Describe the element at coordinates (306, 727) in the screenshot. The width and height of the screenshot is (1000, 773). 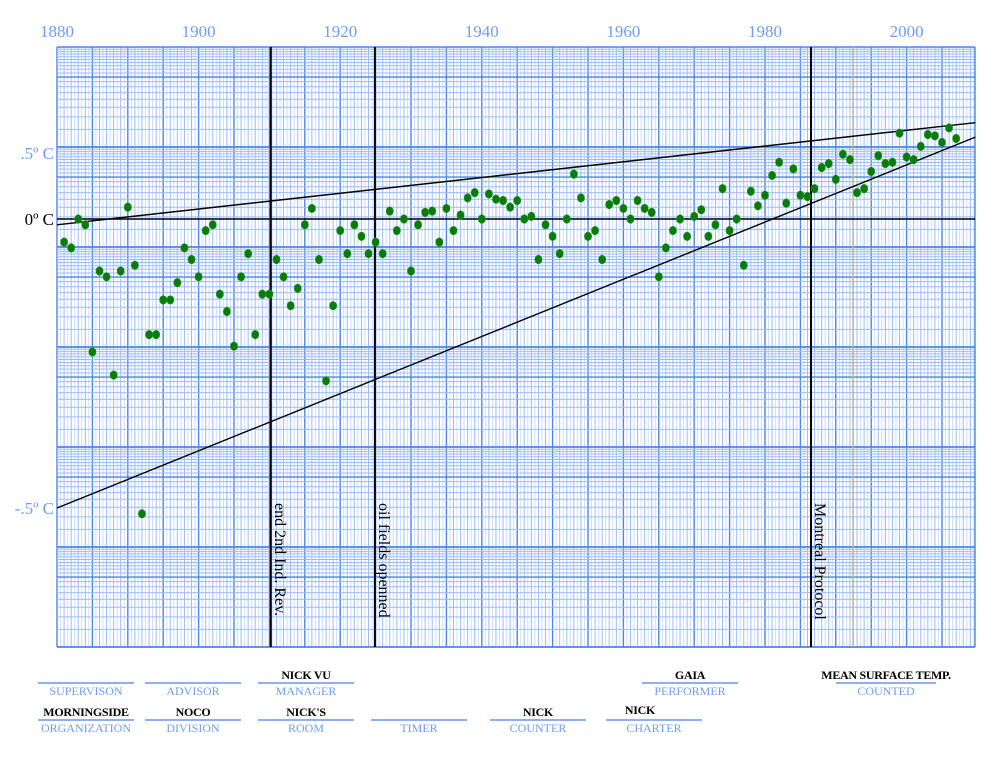
I see `field-label: ROOM` at that location.